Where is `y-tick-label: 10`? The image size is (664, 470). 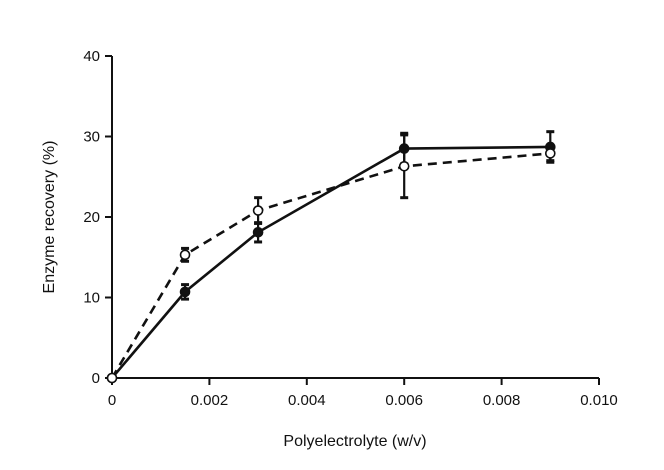 y-tick-label: 10 is located at coordinates (91, 298).